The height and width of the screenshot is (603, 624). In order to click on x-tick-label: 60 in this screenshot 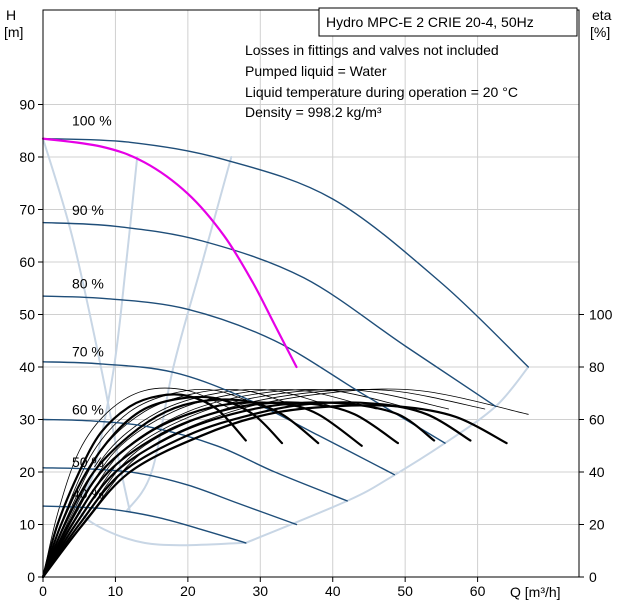, I will do `click(478, 591)`.